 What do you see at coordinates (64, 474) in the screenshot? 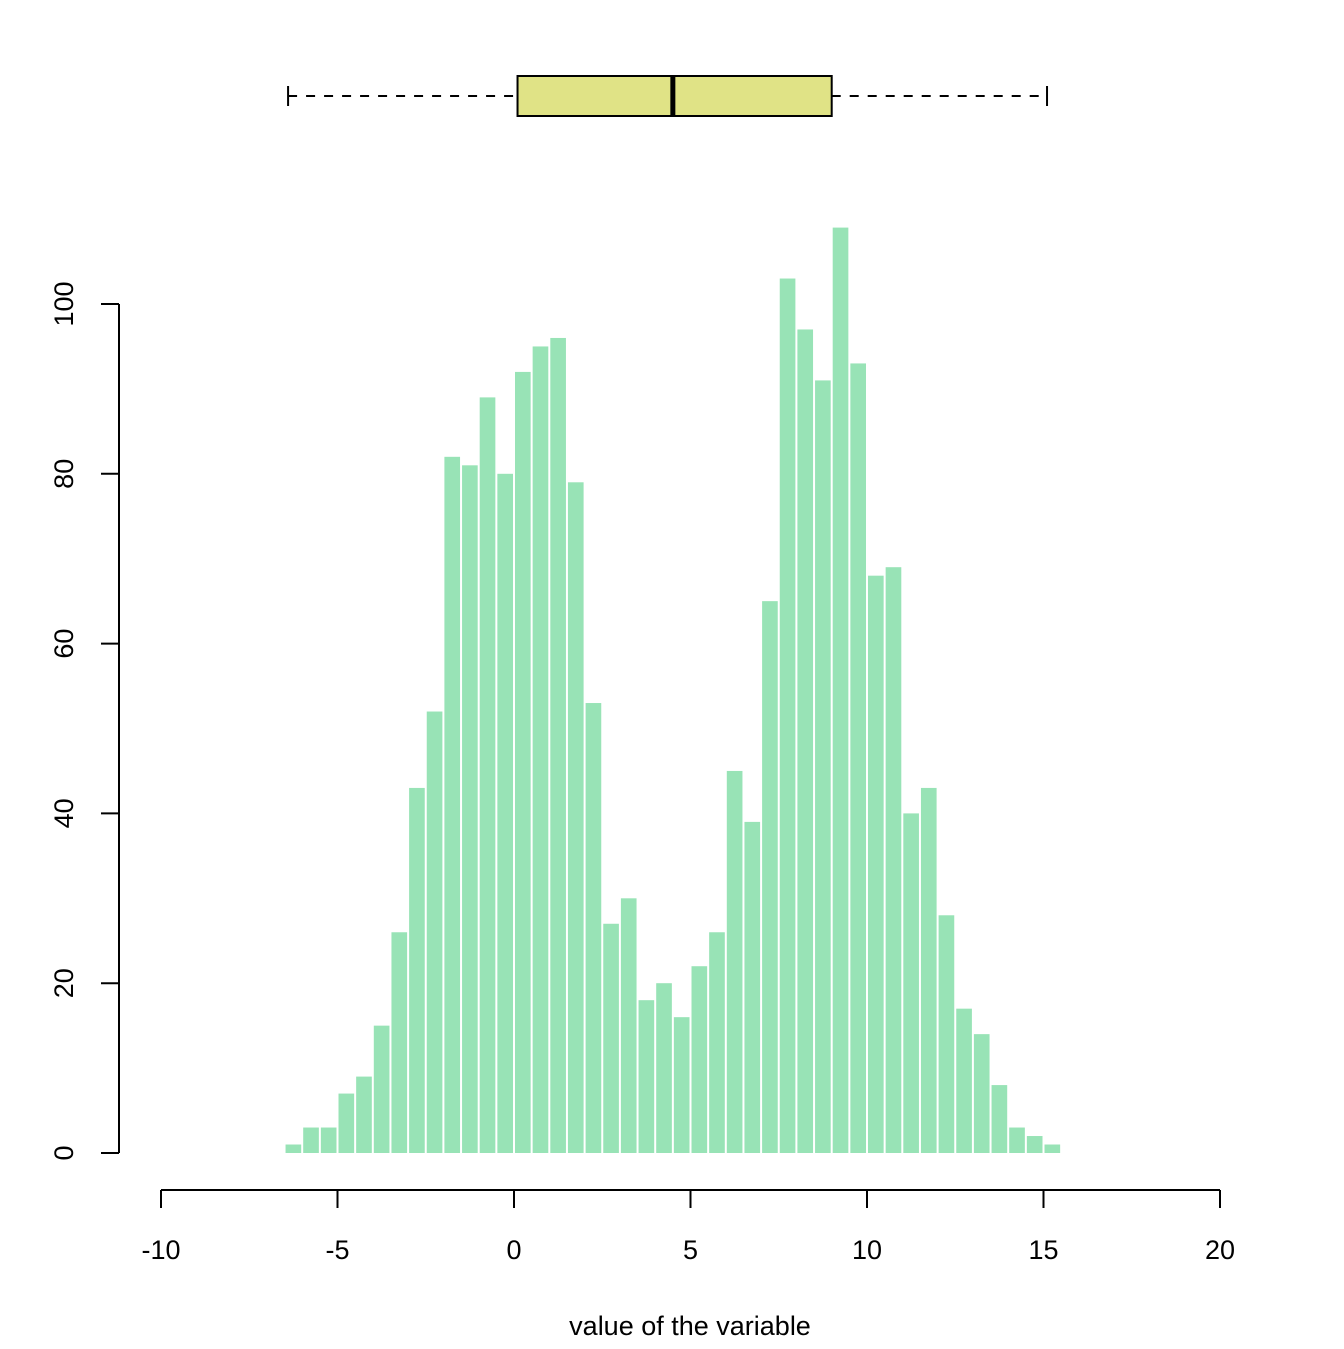
I see `y-tick-label: 80` at bounding box center [64, 474].